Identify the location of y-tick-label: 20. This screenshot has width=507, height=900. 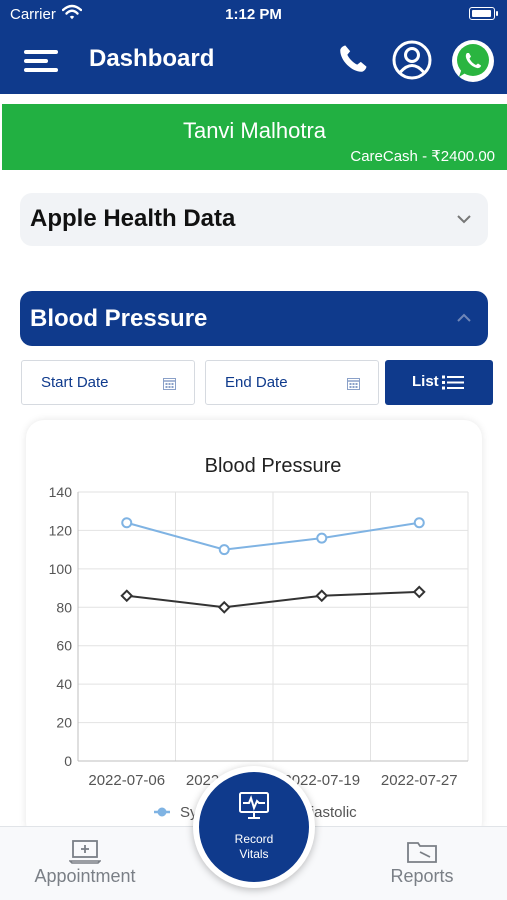
(64, 723).